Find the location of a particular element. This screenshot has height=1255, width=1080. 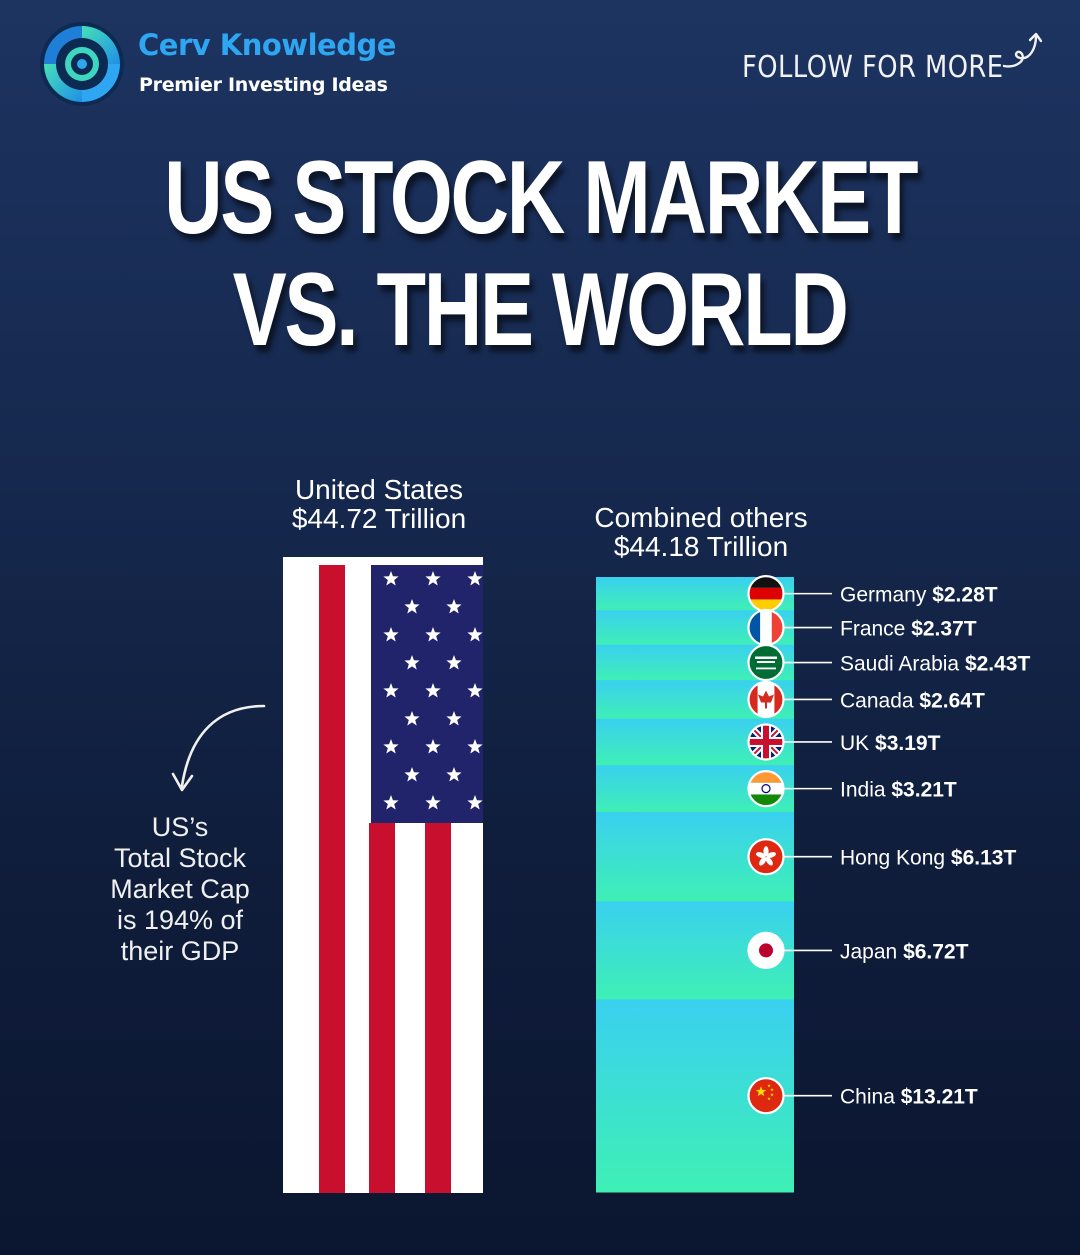

us-bar-name: United States is located at coordinates (379, 489).